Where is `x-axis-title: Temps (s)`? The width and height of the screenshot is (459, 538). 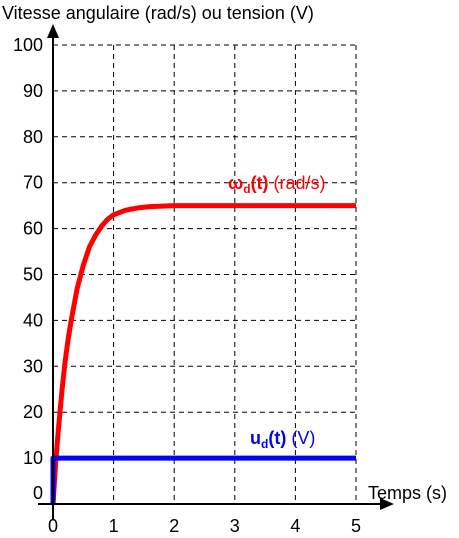
x-axis-title: Temps (s) is located at coordinates (407, 493).